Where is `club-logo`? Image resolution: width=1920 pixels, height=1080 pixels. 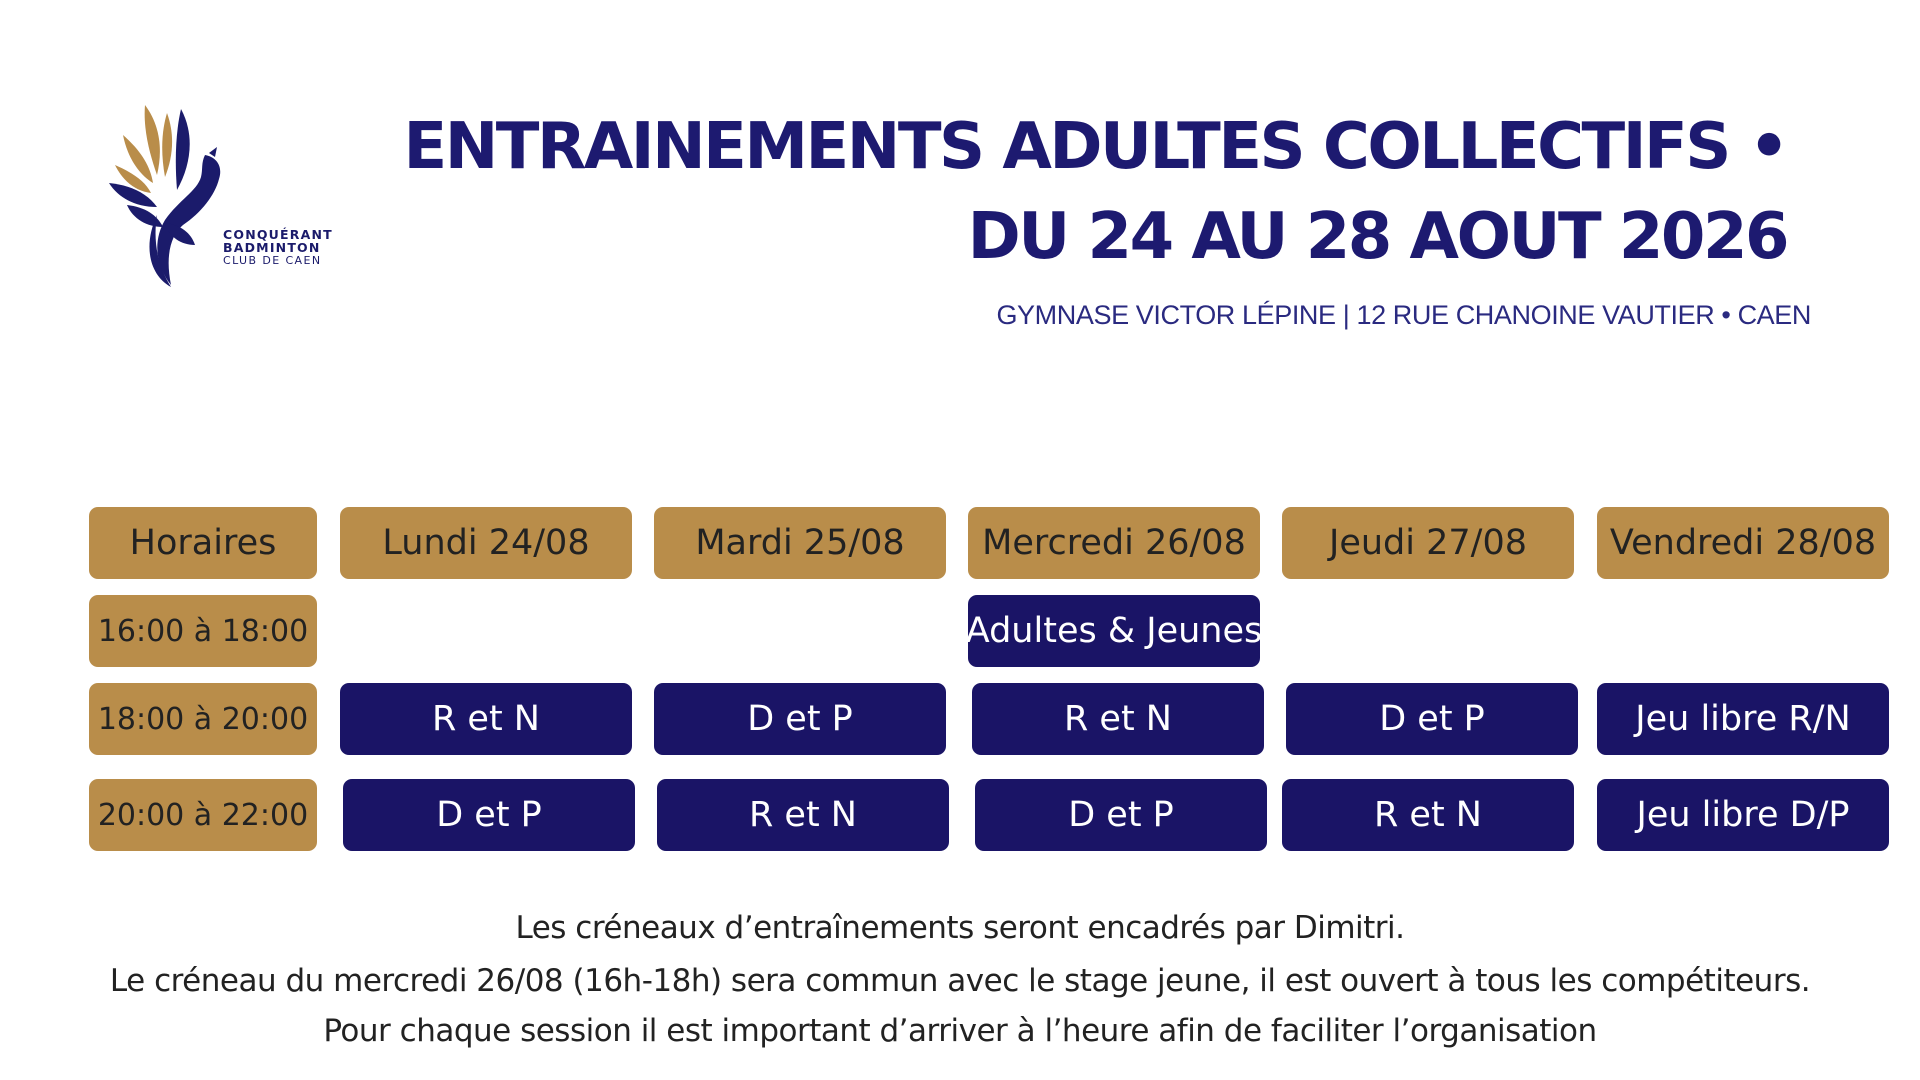
club-logo is located at coordinates (225, 200).